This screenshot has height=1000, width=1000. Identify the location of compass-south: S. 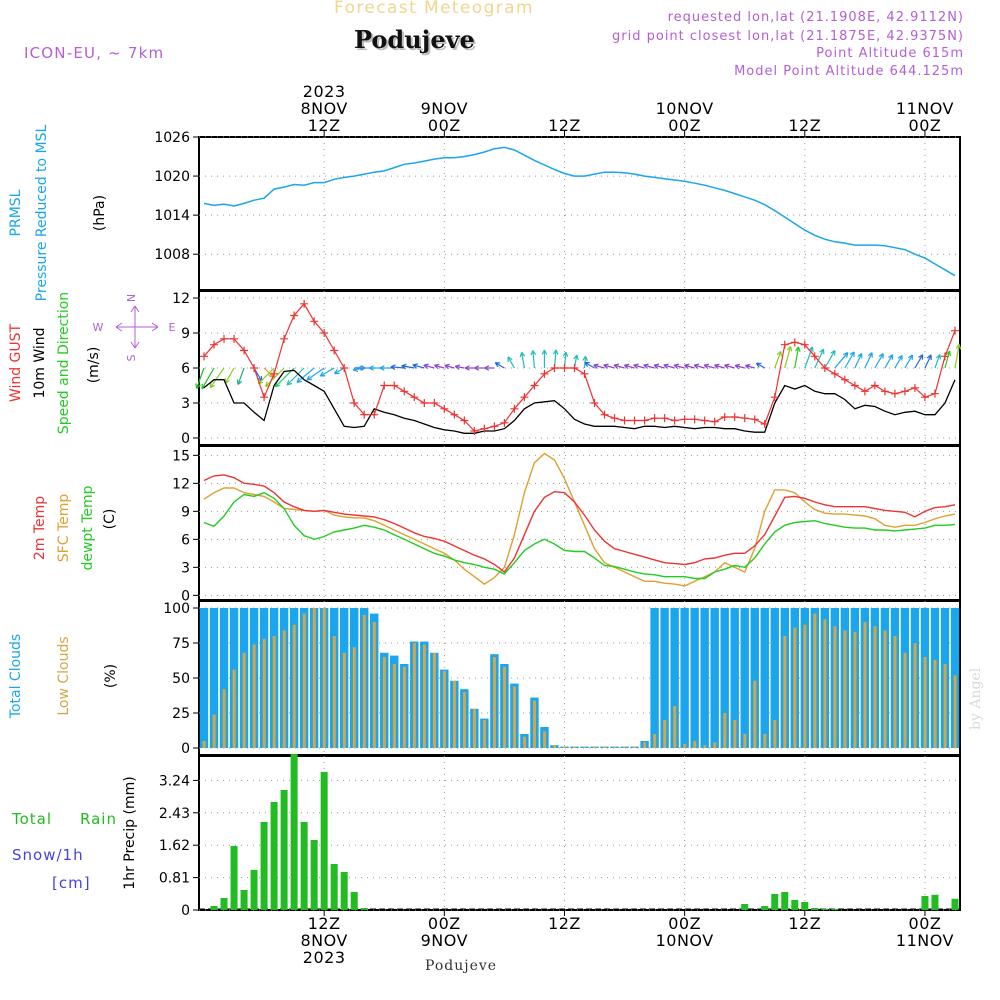
(131, 357).